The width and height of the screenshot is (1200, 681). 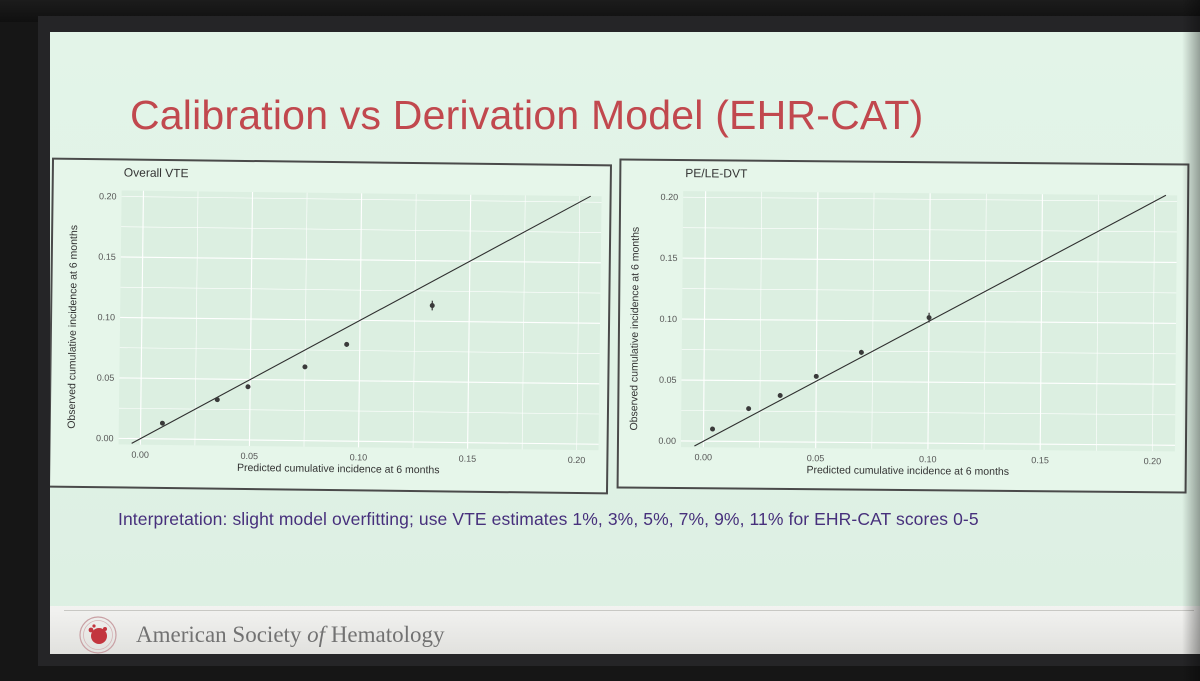 What do you see at coordinates (98, 635) in the screenshot?
I see `ash-logo-icon` at bounding box center [98, 635].